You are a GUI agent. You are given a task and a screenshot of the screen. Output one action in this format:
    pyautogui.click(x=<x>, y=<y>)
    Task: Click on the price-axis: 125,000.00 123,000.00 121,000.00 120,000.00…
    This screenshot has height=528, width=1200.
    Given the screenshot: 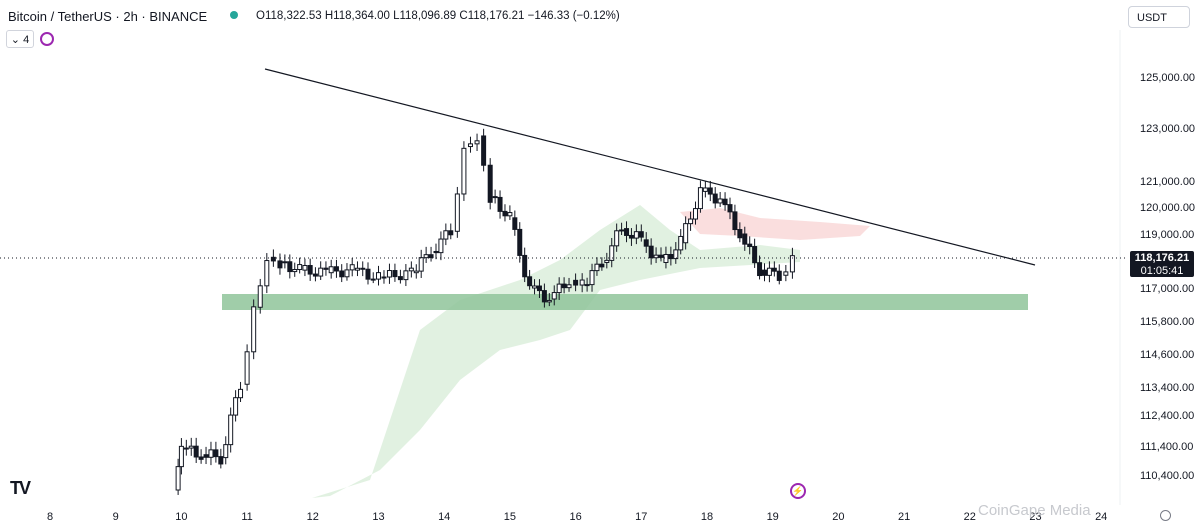 What is the action you would take?
    pyautogui.click(x=1167, y=277)
    